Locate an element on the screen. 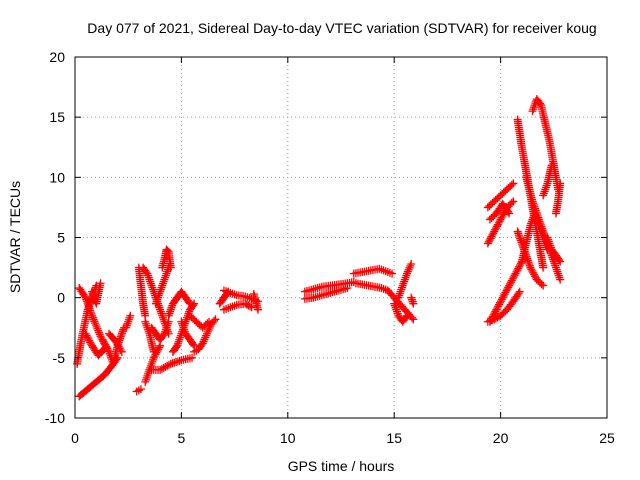 The width and height of the screenshot is (640, 480). x-tick-label: 5 is located at coordinates (182, 438).